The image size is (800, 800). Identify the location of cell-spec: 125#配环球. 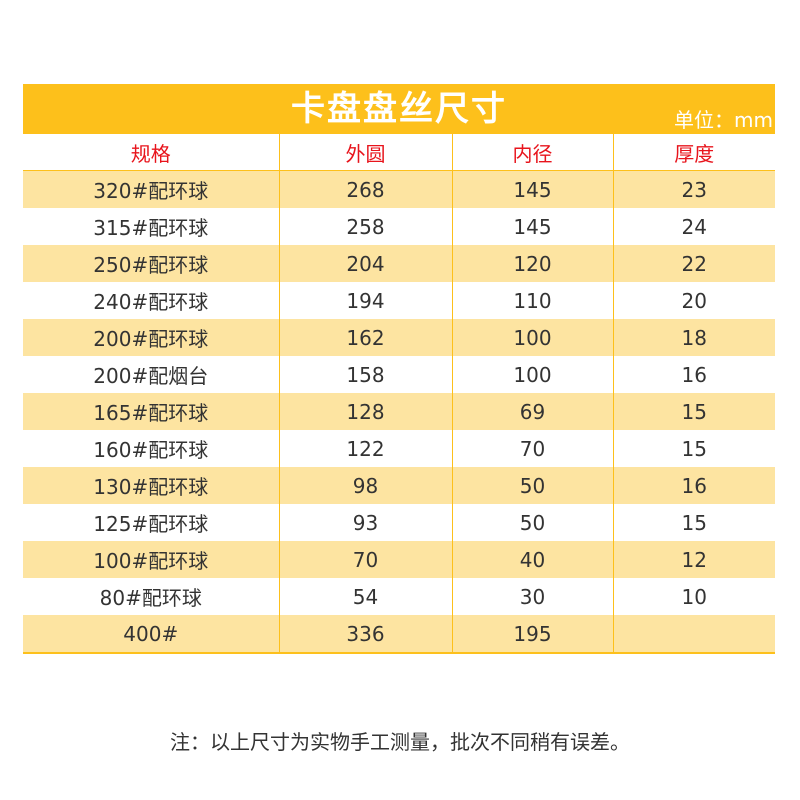
(151, 524).